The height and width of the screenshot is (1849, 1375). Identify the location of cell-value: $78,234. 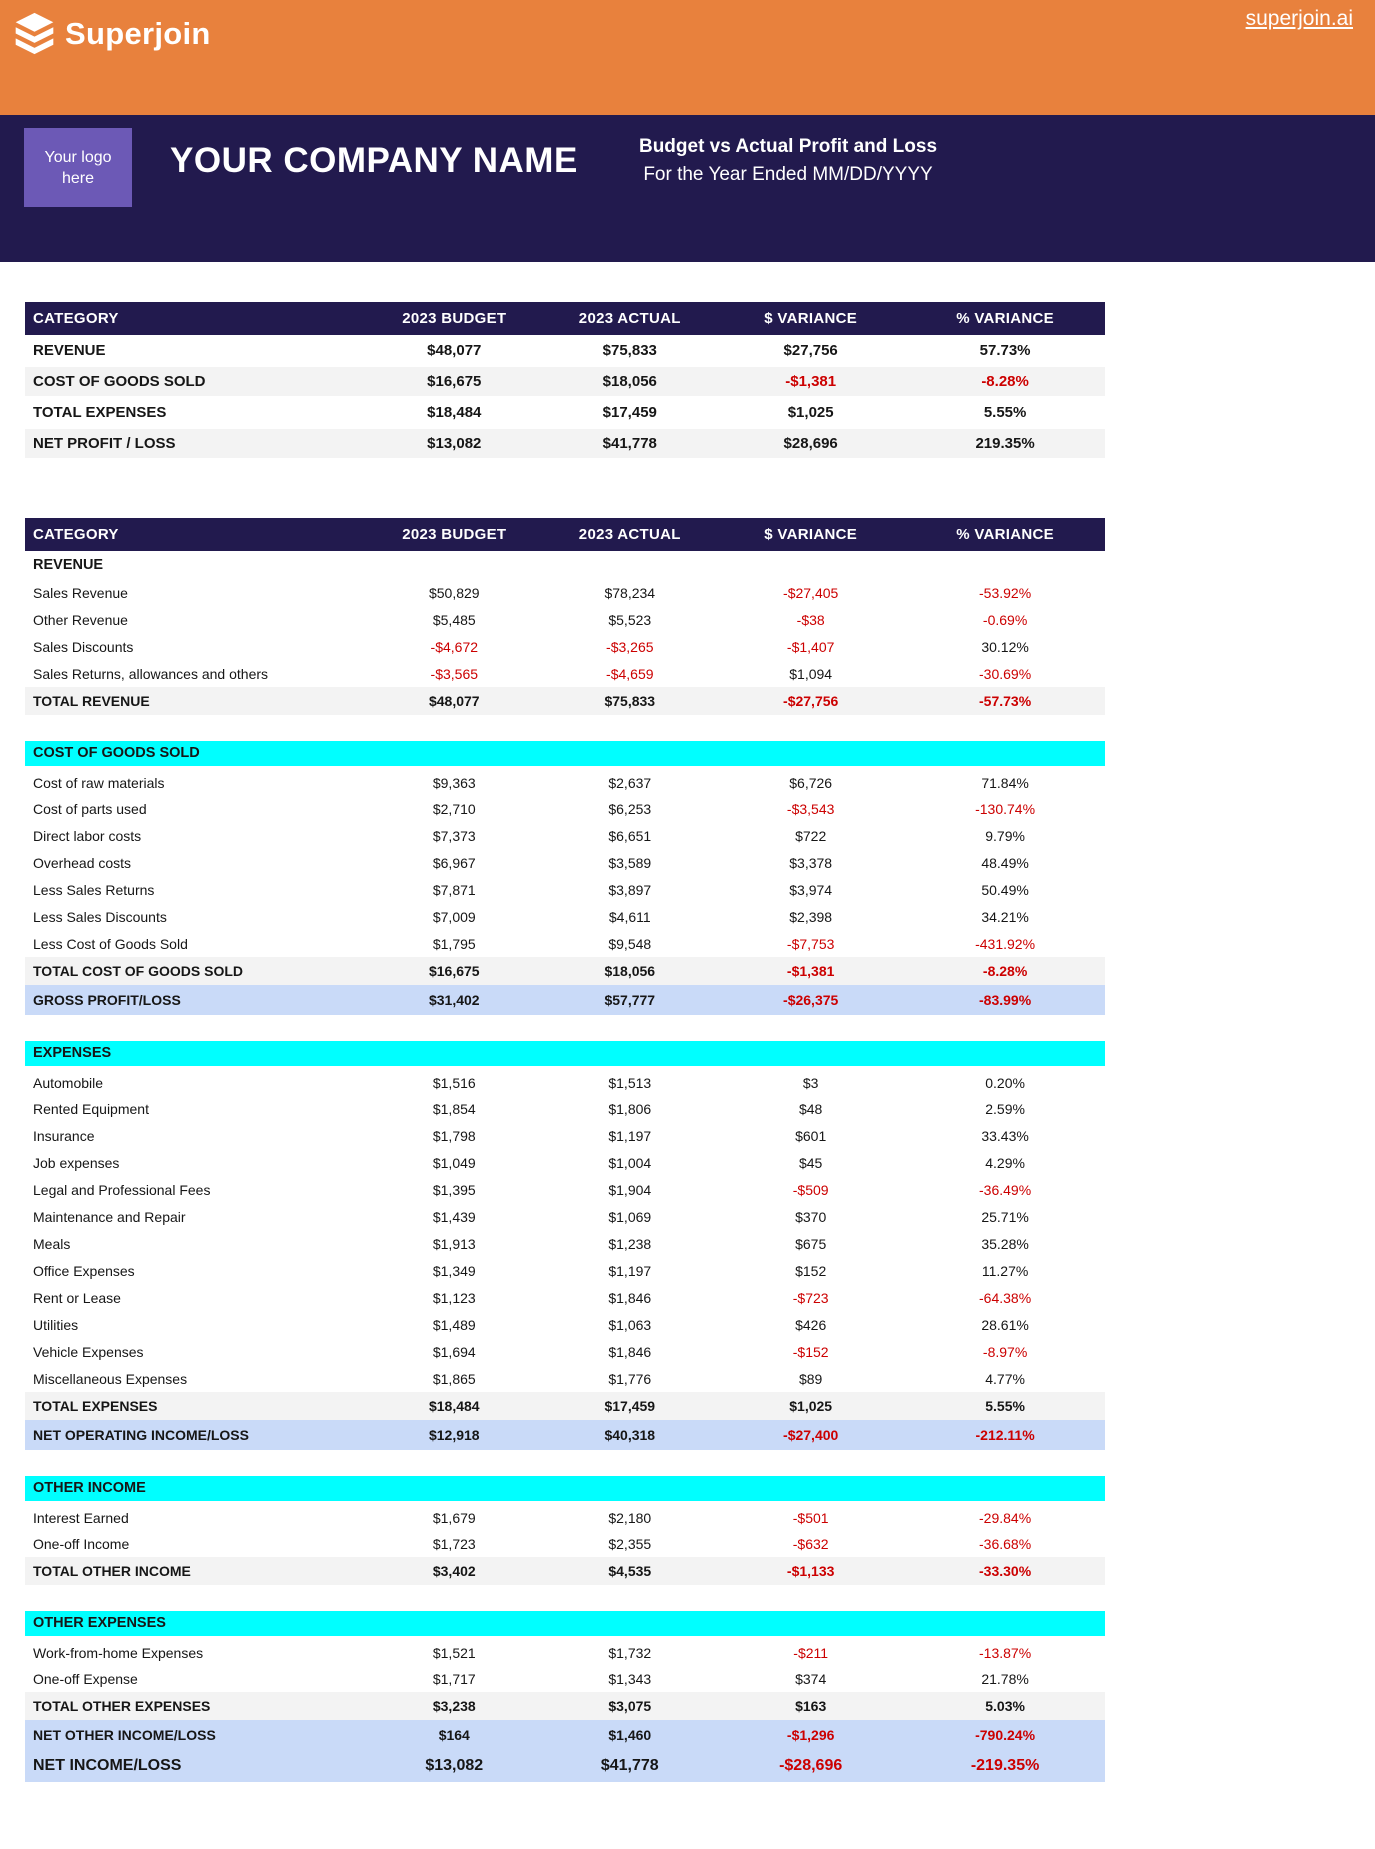
(630, 592).